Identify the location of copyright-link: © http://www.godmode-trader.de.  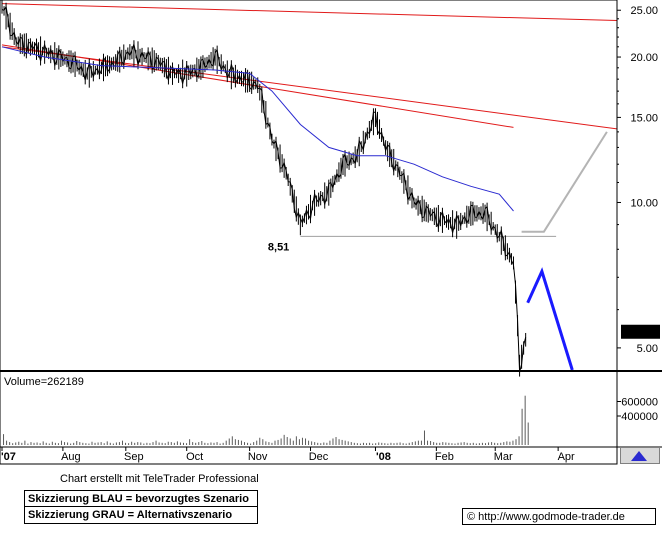
(559, 516).